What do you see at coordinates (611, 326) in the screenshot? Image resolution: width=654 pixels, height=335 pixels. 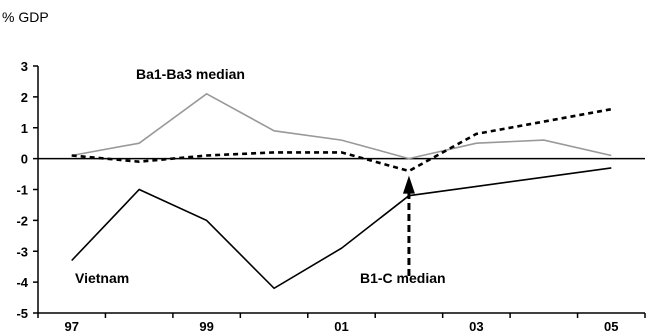 I see `x-tick-label: 05` at bounding box center [611, 326].